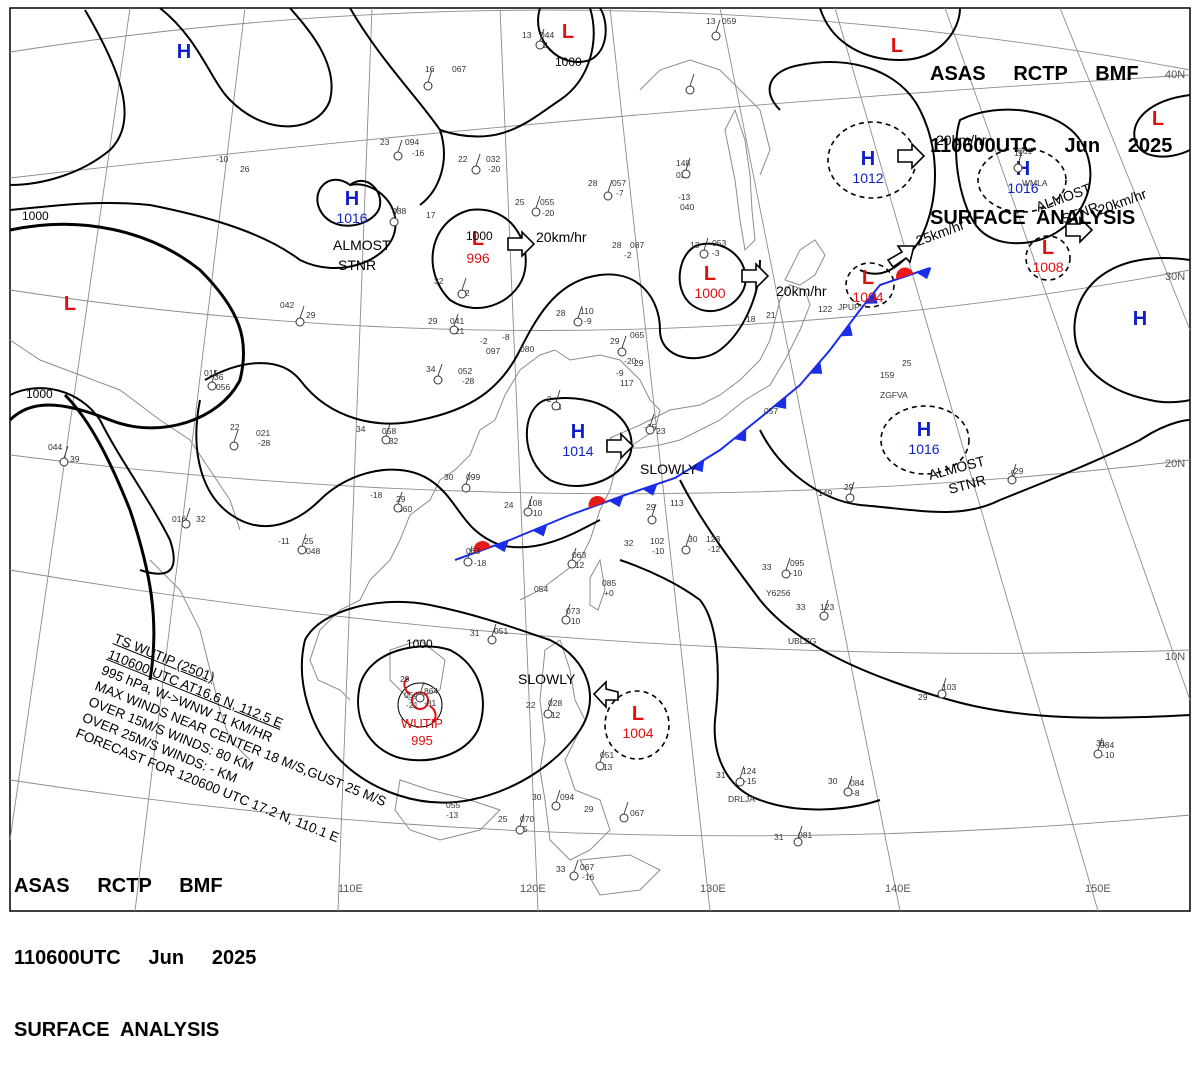  What do you see at coordinates (825, 309) in the screenshot?
I see `station-value: 122` at bounding box center [825, 309].